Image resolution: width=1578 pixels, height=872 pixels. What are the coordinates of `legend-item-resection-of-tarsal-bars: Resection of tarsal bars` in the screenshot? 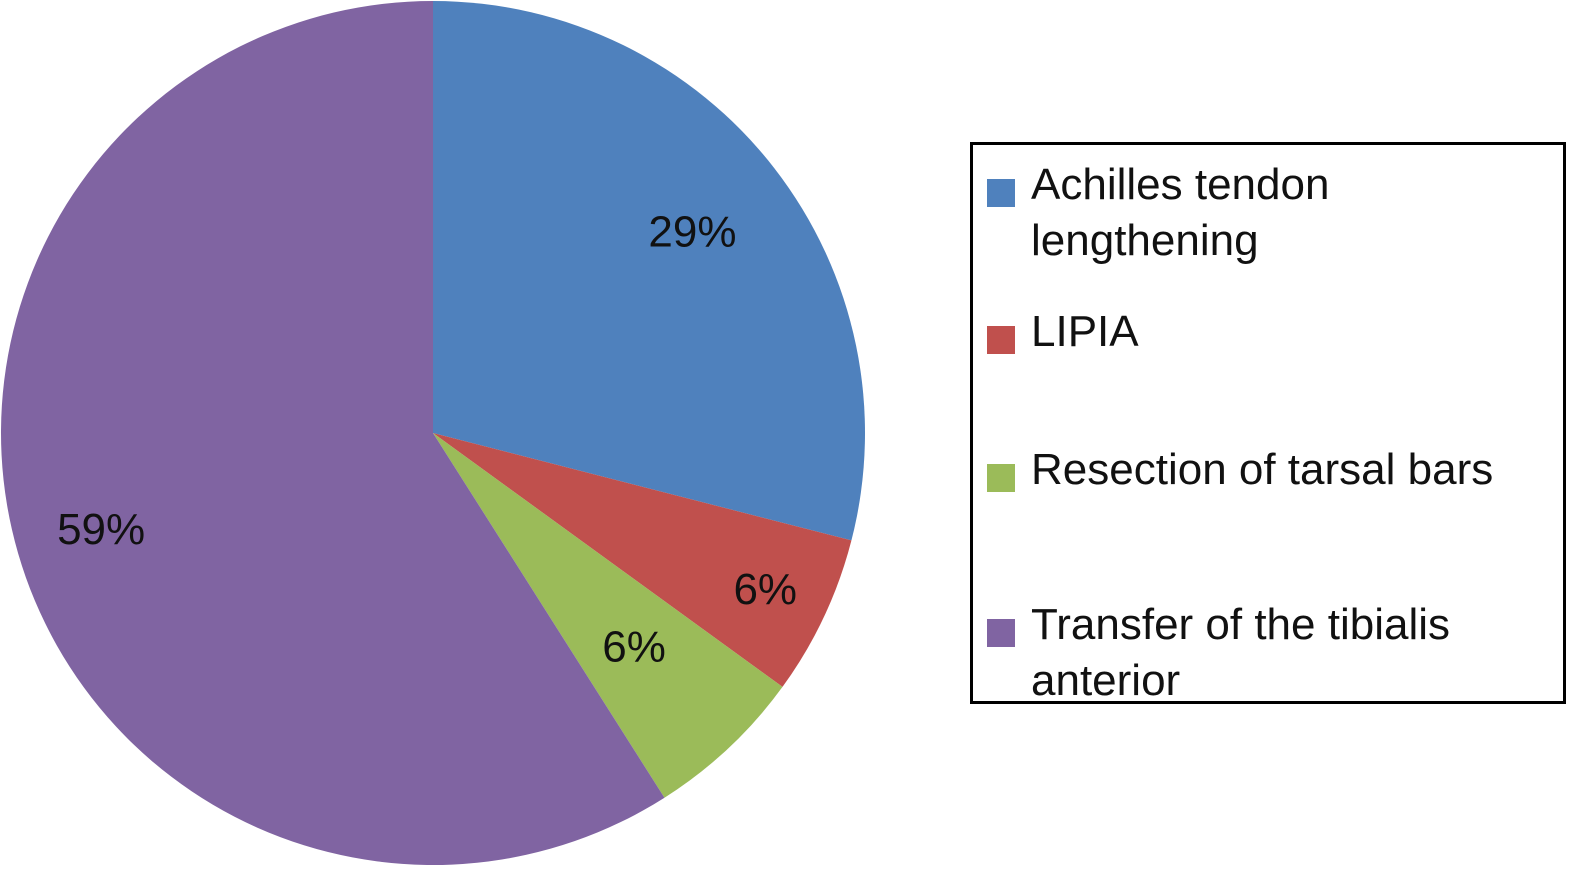 It's located at (1272, 470).